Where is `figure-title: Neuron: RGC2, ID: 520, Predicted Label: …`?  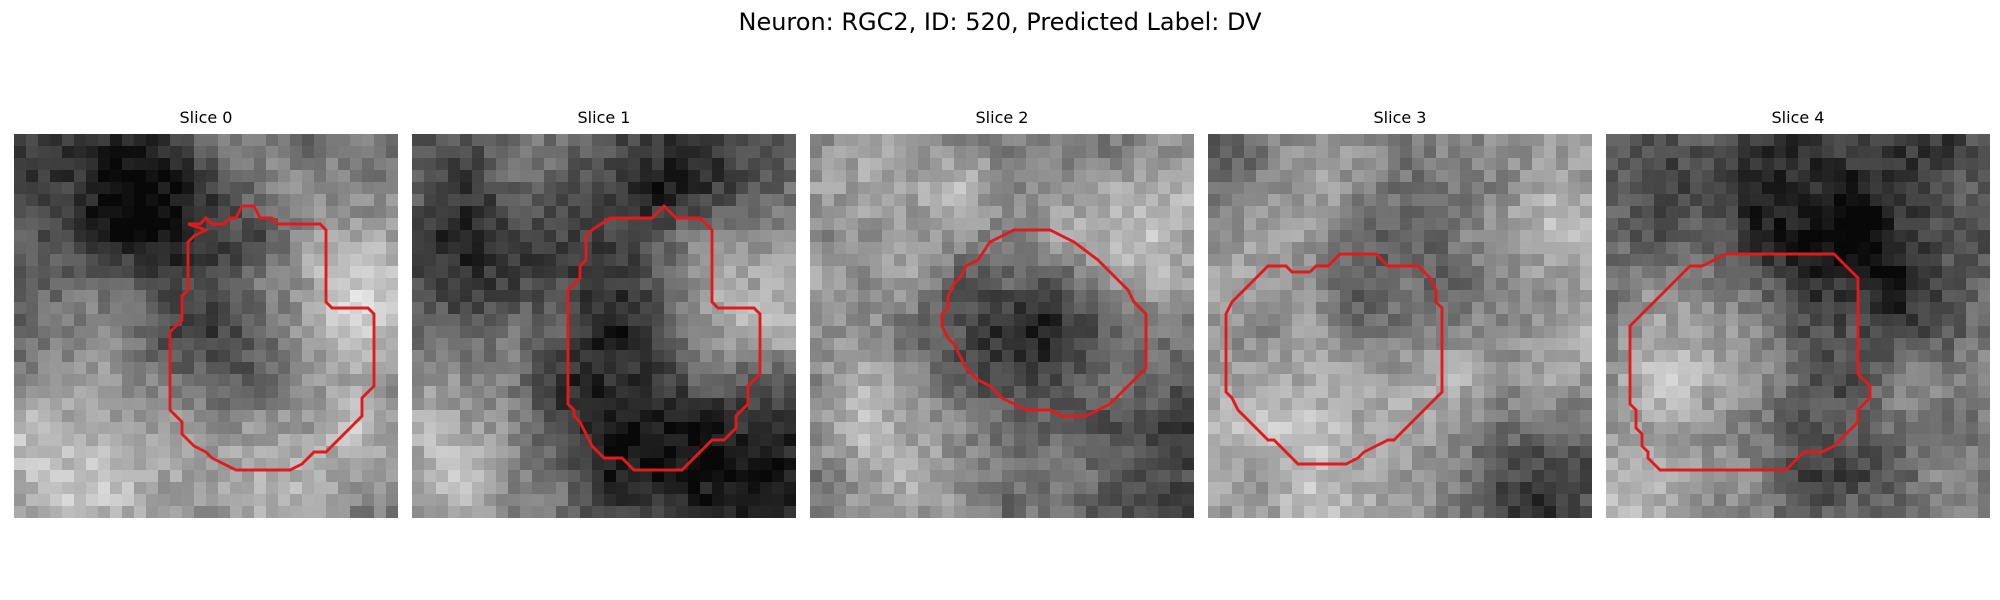 figure-title: Neuron: RGC2, ID: 520, Predicted Label: … is located at coordinates (1000, 22).